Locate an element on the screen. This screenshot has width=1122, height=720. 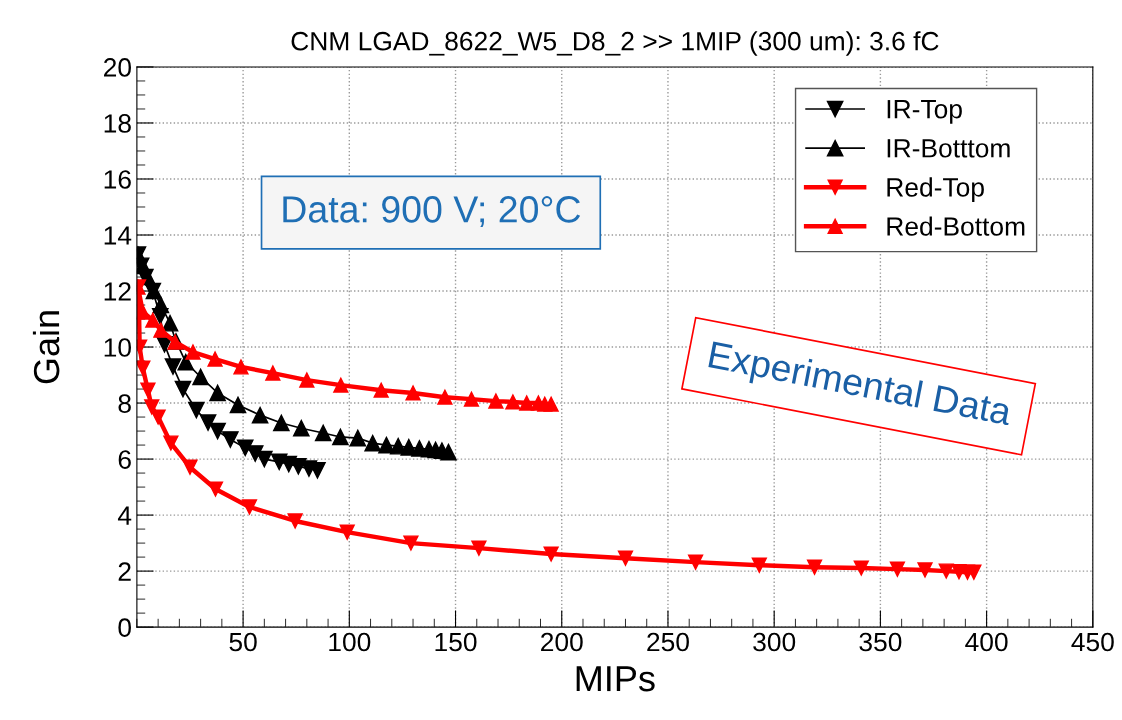
chart-title: CNM LGAD_8622_W5_D8_2 >> 1MIP (300 um): 3.6 fC is located at coordinates (615, 43).